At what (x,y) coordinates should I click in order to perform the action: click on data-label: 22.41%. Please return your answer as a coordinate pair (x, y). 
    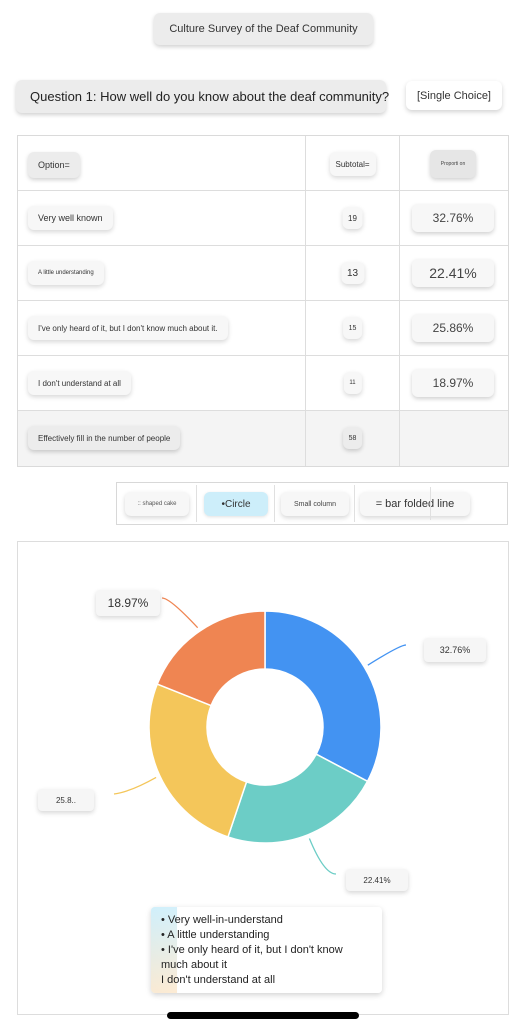
    Looking at the image, I should click on (377, 880).